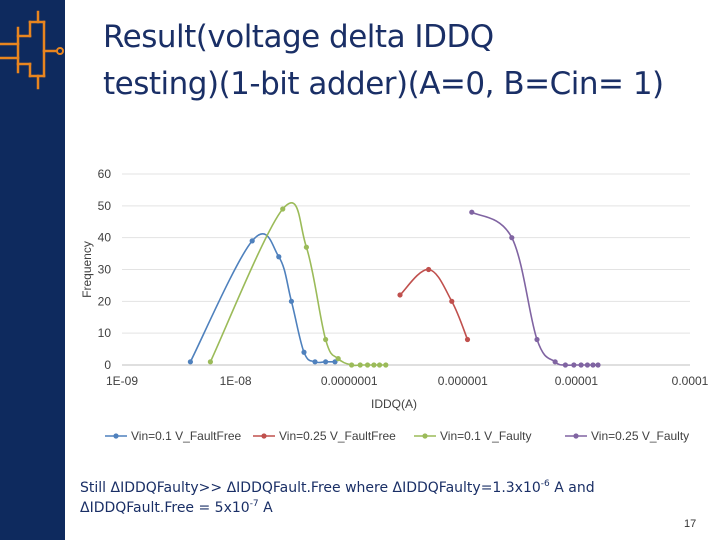  I want to click on y-axis-title: Frequency, so click(87, 269).